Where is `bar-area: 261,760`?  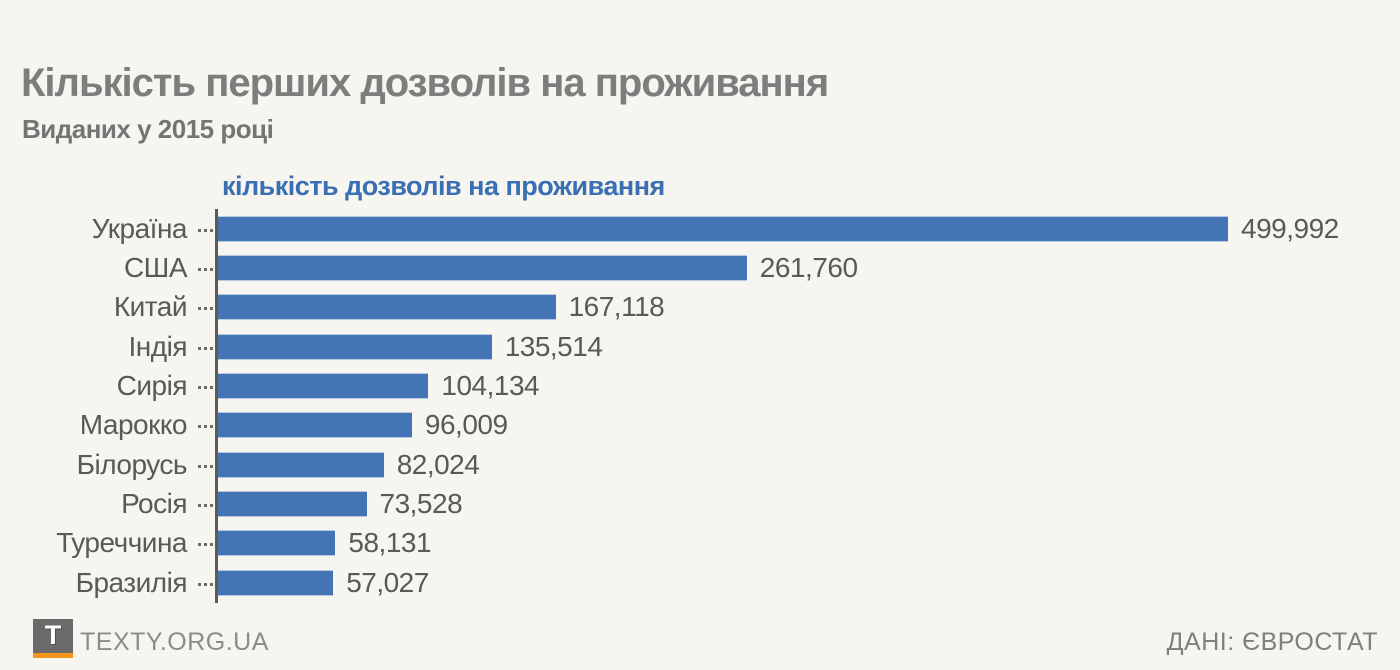 bar-area: 261,760 is located at coordinates (538, 267).